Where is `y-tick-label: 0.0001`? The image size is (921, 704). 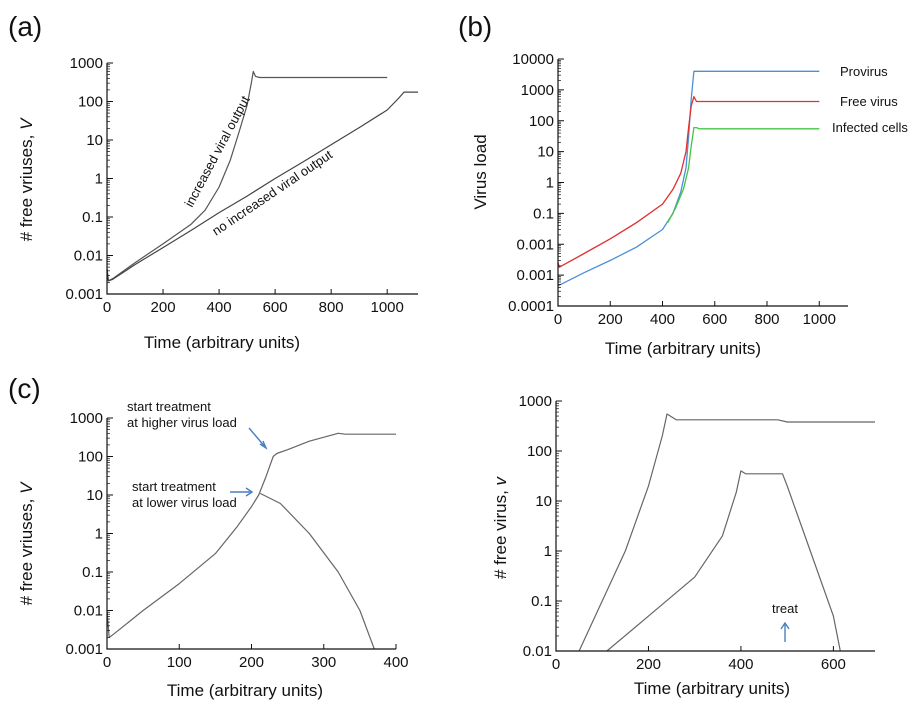
y-tick-label: 0.0001 is located at coordinates (531, 306).